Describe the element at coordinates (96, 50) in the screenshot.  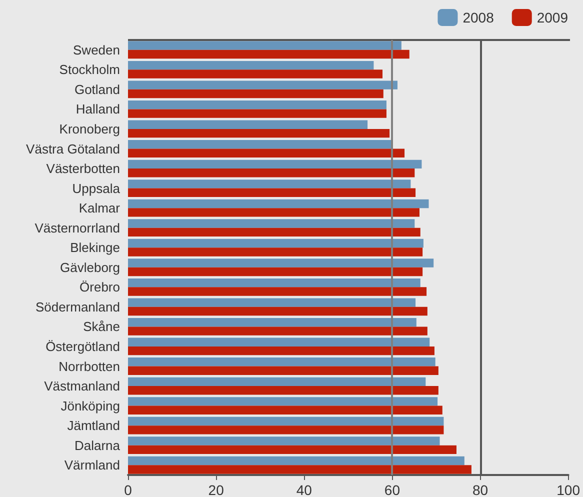
I see `y-tick-label: Sweden` at that location.